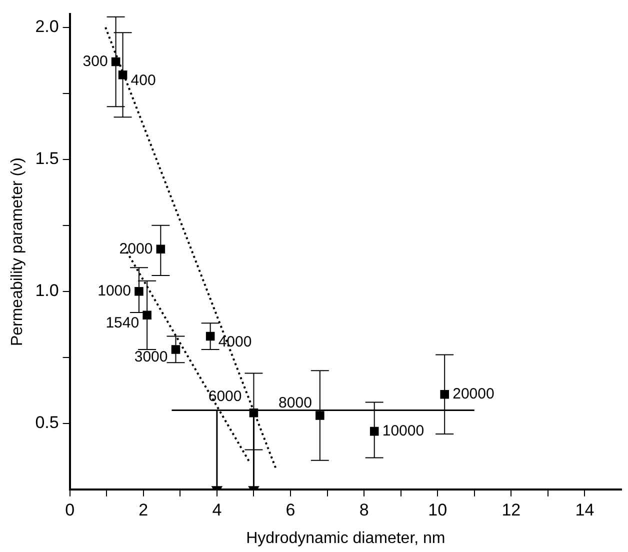 The image size is (628, 552). Describe the element at coordinates (136, 249) in the screenshot. I see `annotation: 2000` at that location.